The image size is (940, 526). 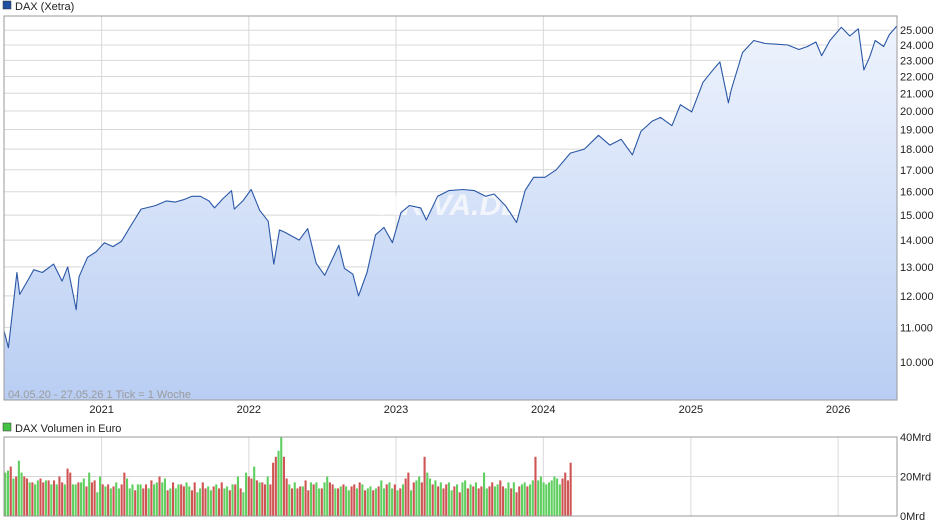 I want to click on price-y-tick-label: 19.000, so click(x=917, y=131).